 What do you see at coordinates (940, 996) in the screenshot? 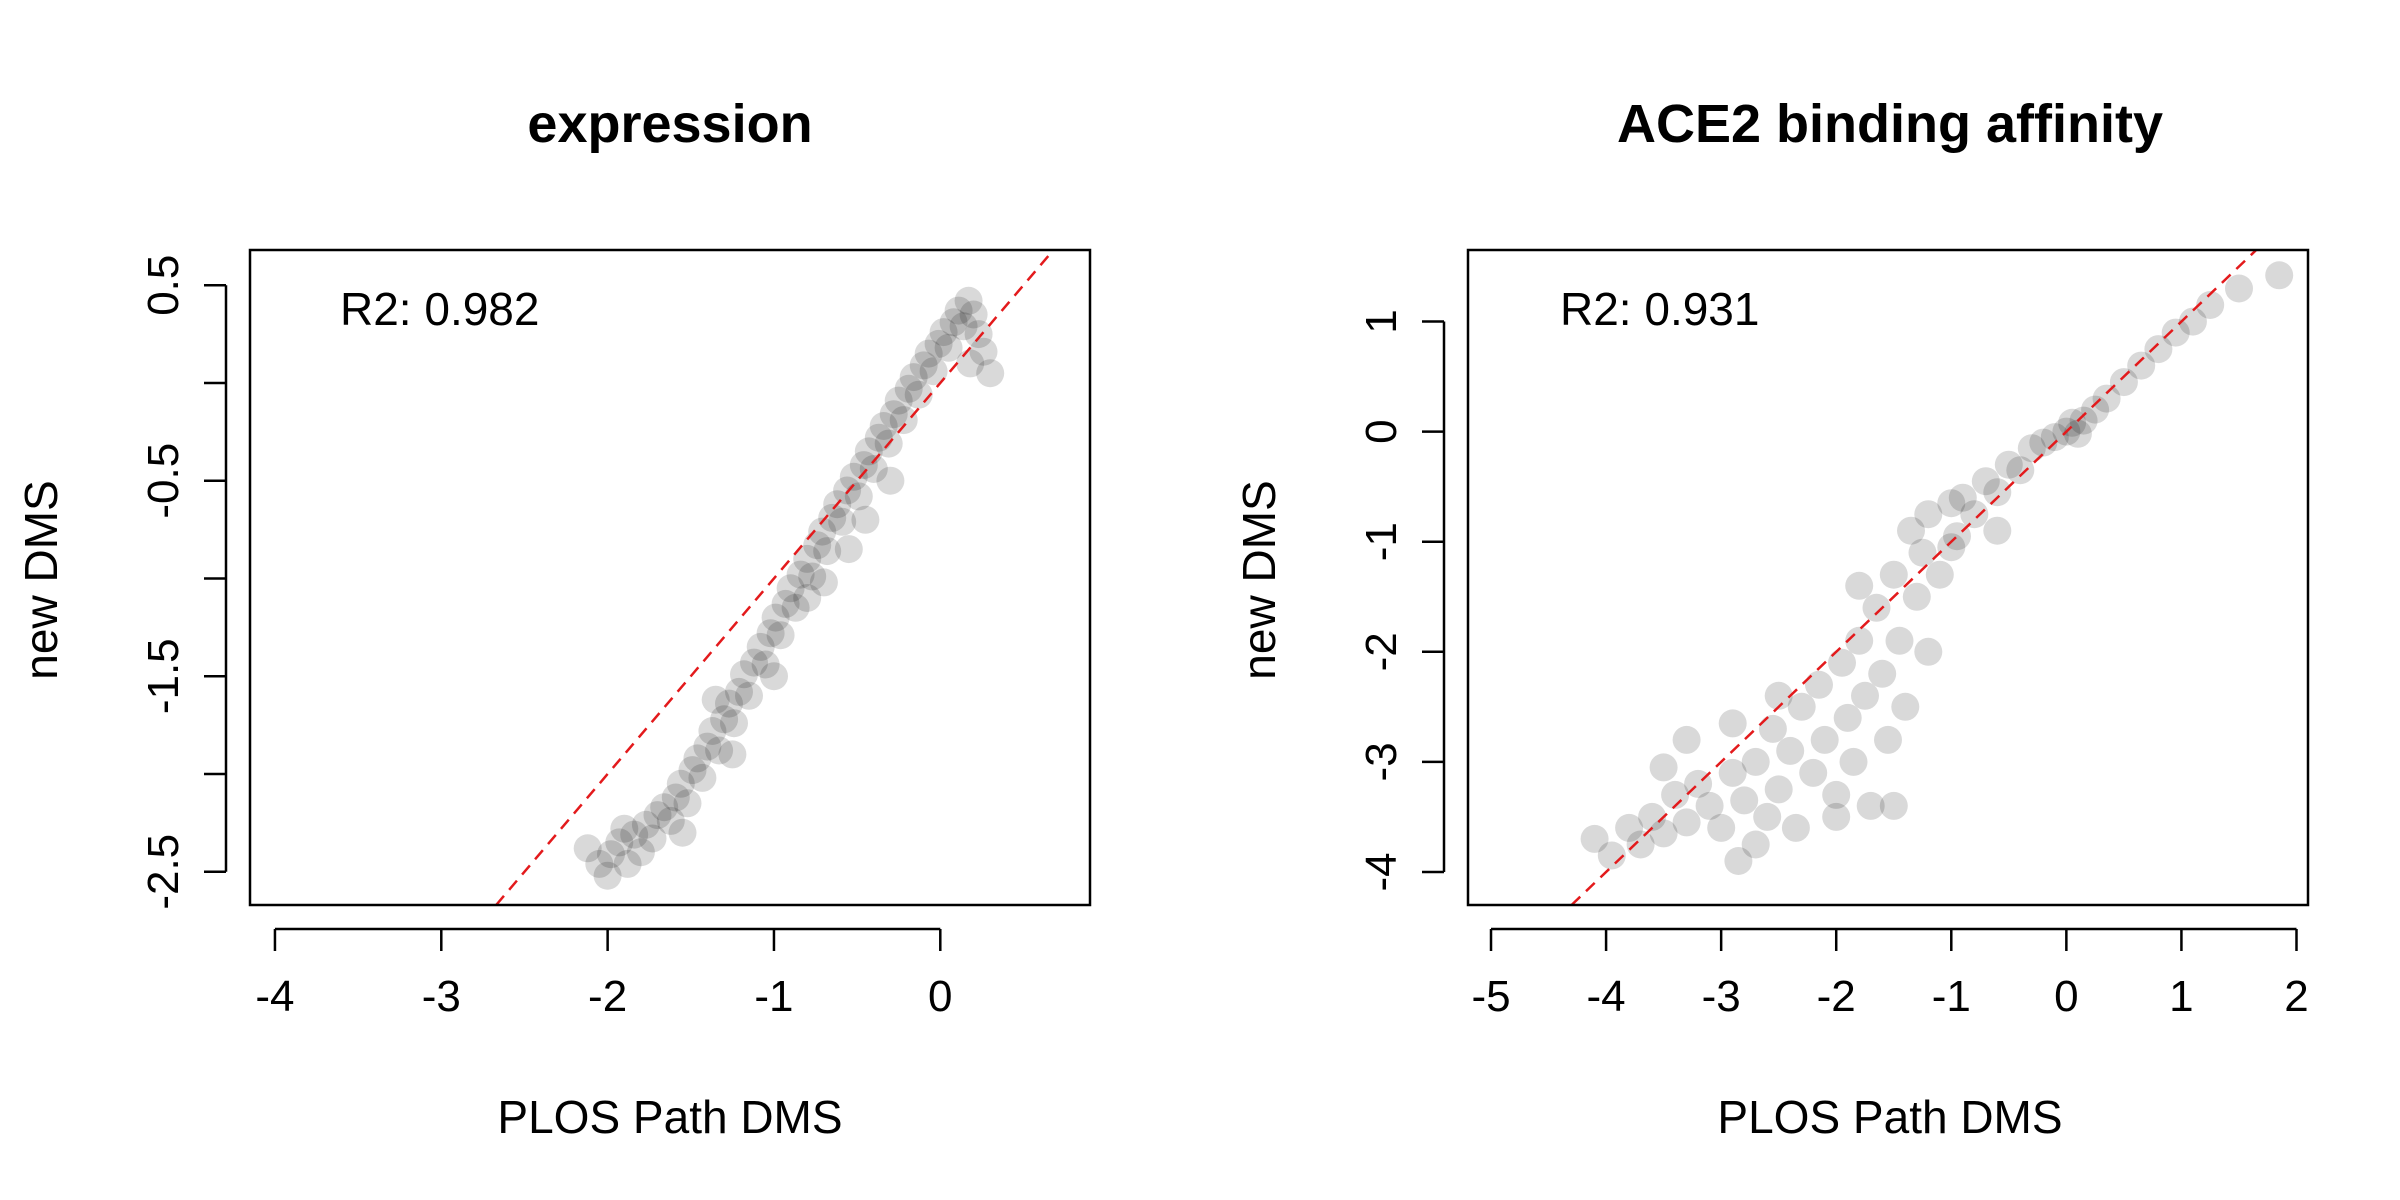
I see `x-tick-label: 0` at bounding box center [940, 996].